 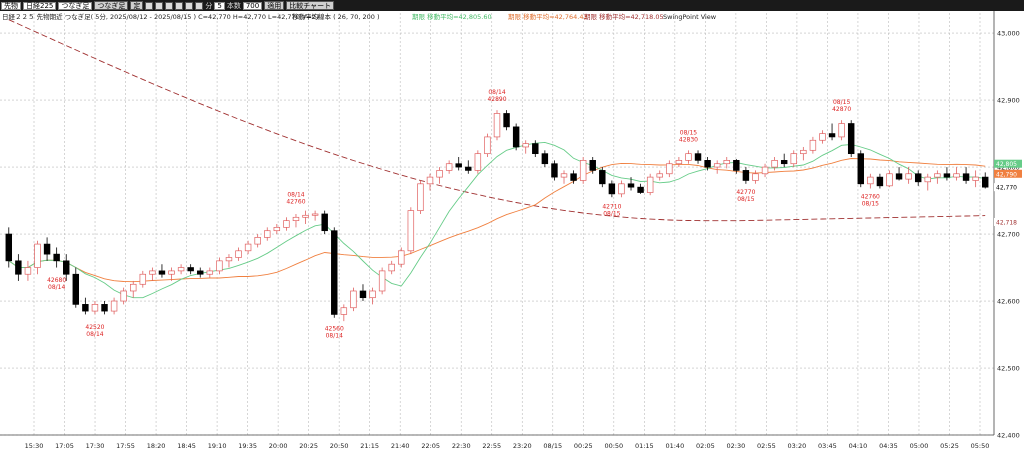 I want to click on swing-label-line1: 42680, so click(x=56, y=280).